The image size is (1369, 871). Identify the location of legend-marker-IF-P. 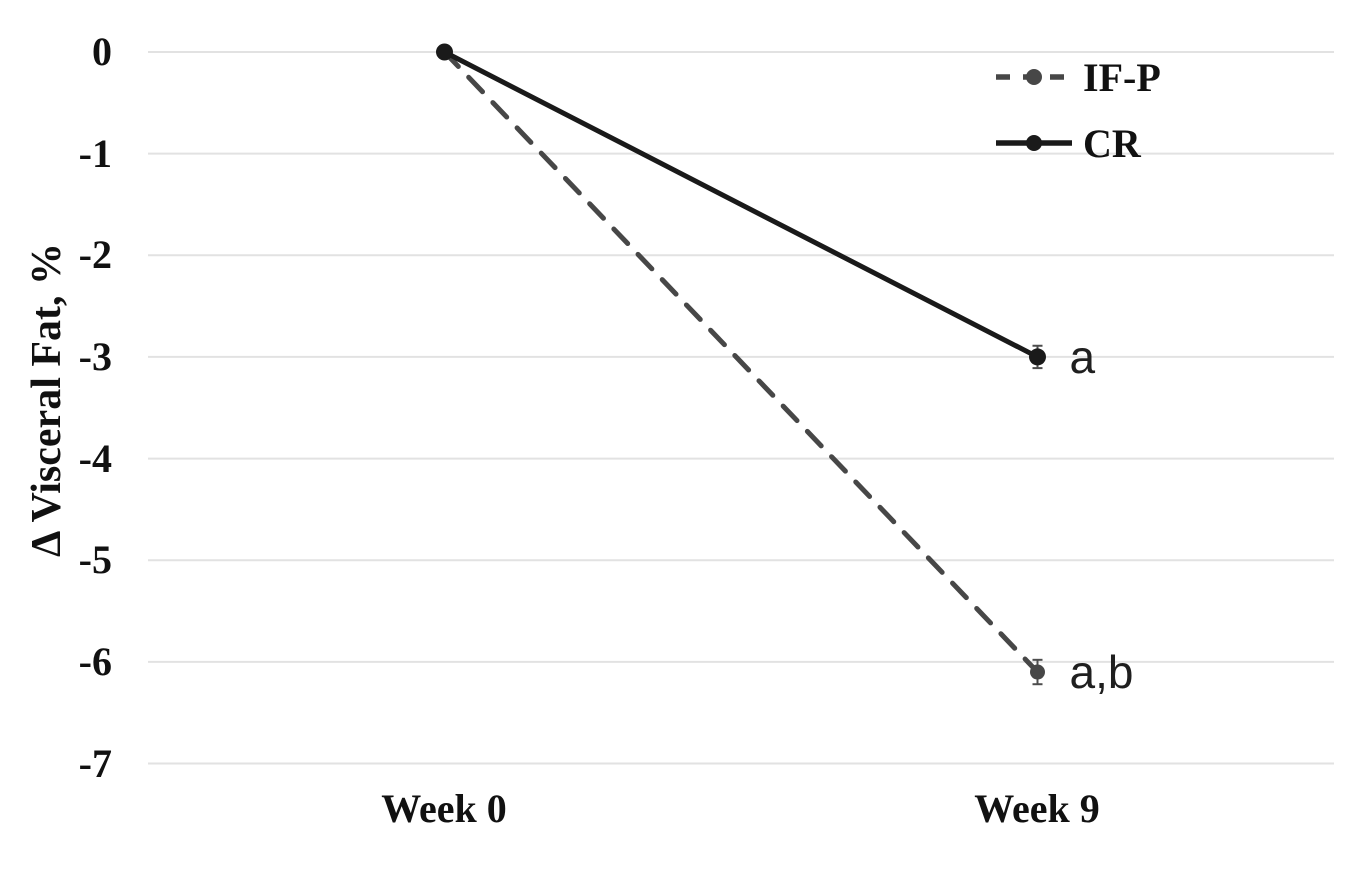
(1034, 77).